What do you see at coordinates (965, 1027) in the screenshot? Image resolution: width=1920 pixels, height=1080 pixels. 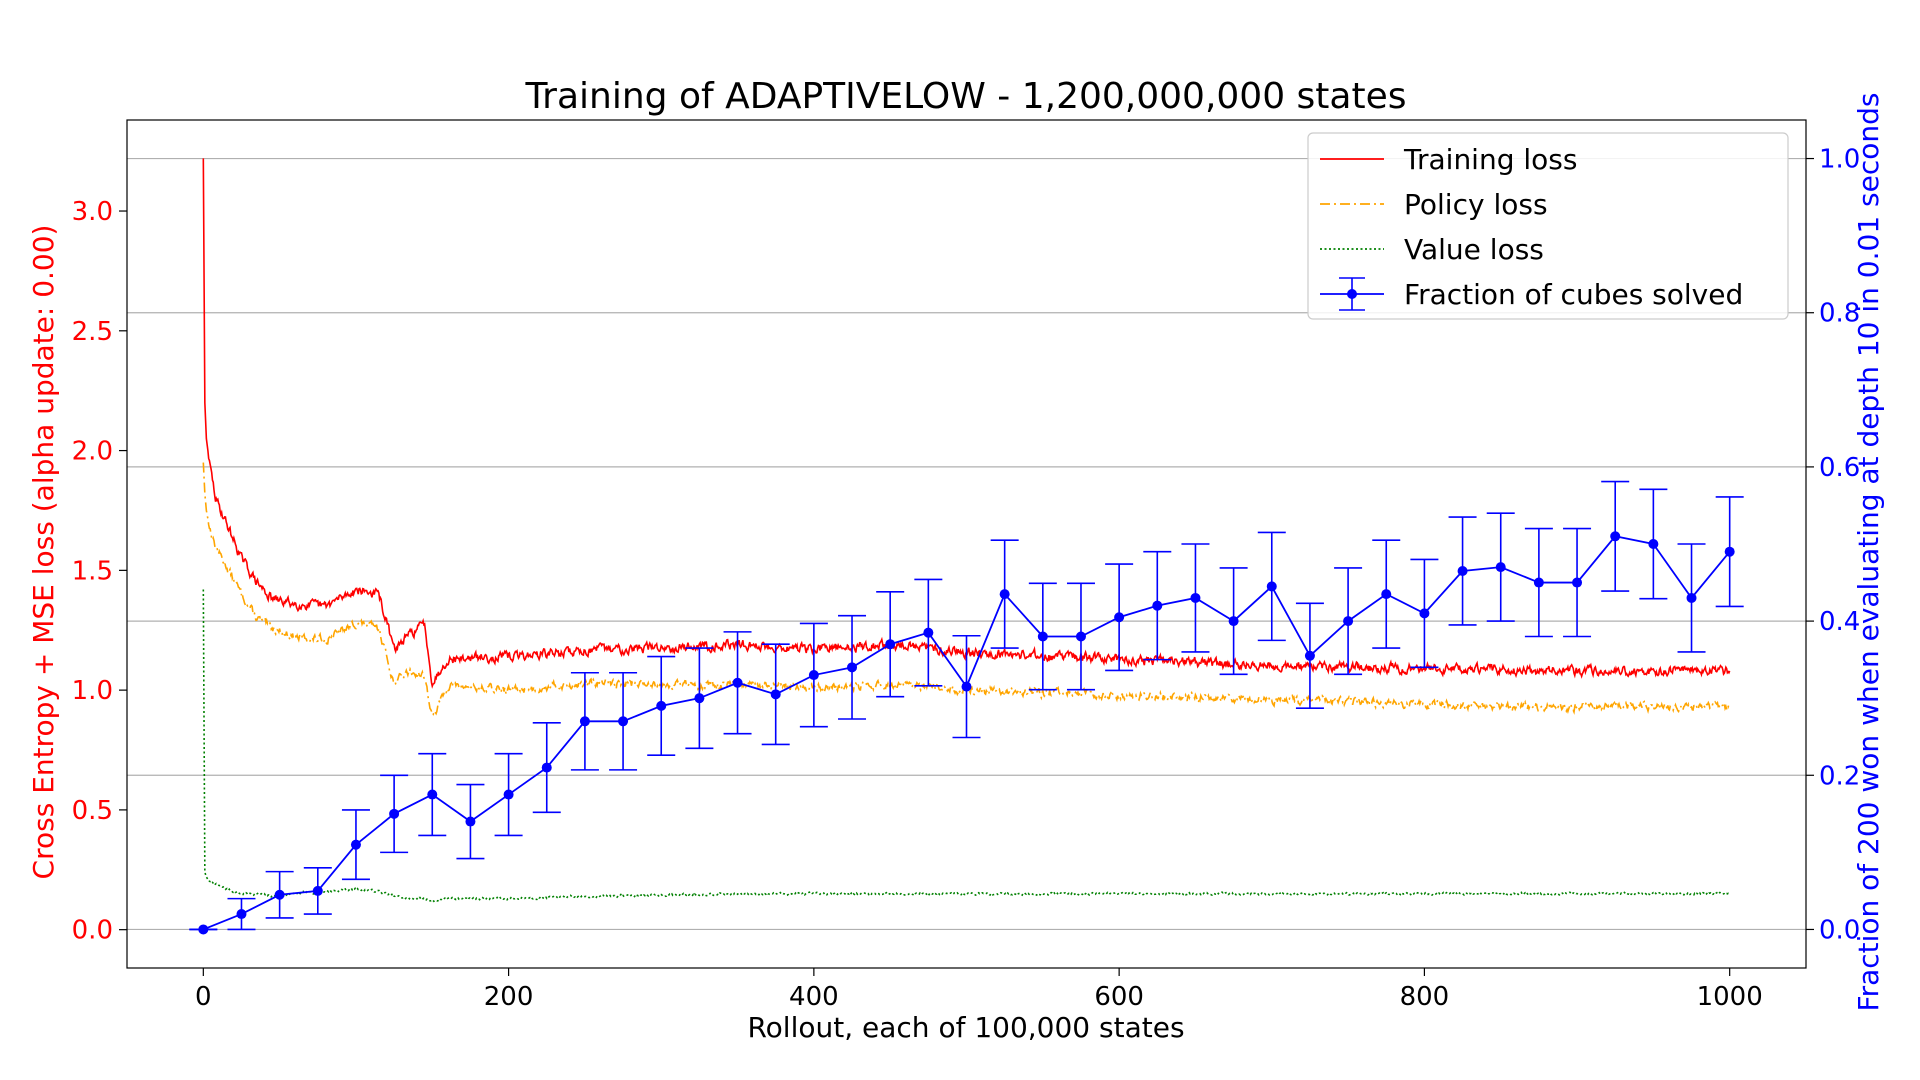 I see `x-axis-label: Rollout, each of 100,000 states` at bounding box center [965, 1027].